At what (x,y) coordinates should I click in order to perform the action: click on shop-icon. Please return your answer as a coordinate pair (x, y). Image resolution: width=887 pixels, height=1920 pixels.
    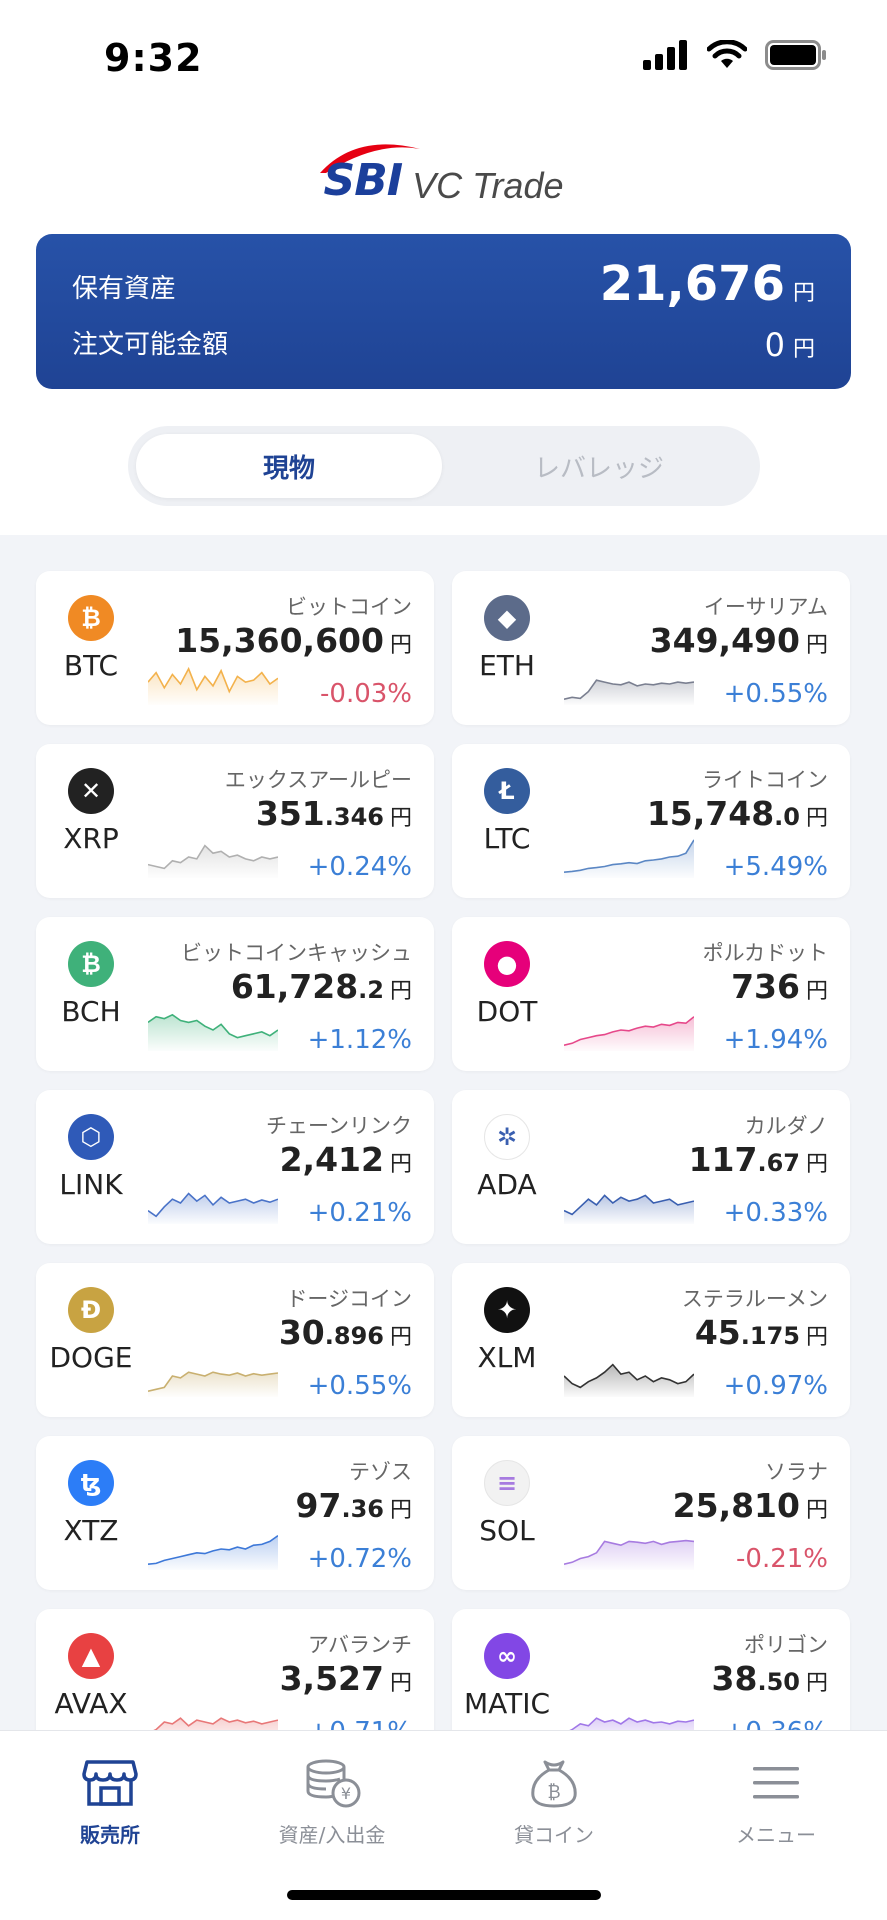
    Looking at the image, I should click on (110, 1783).